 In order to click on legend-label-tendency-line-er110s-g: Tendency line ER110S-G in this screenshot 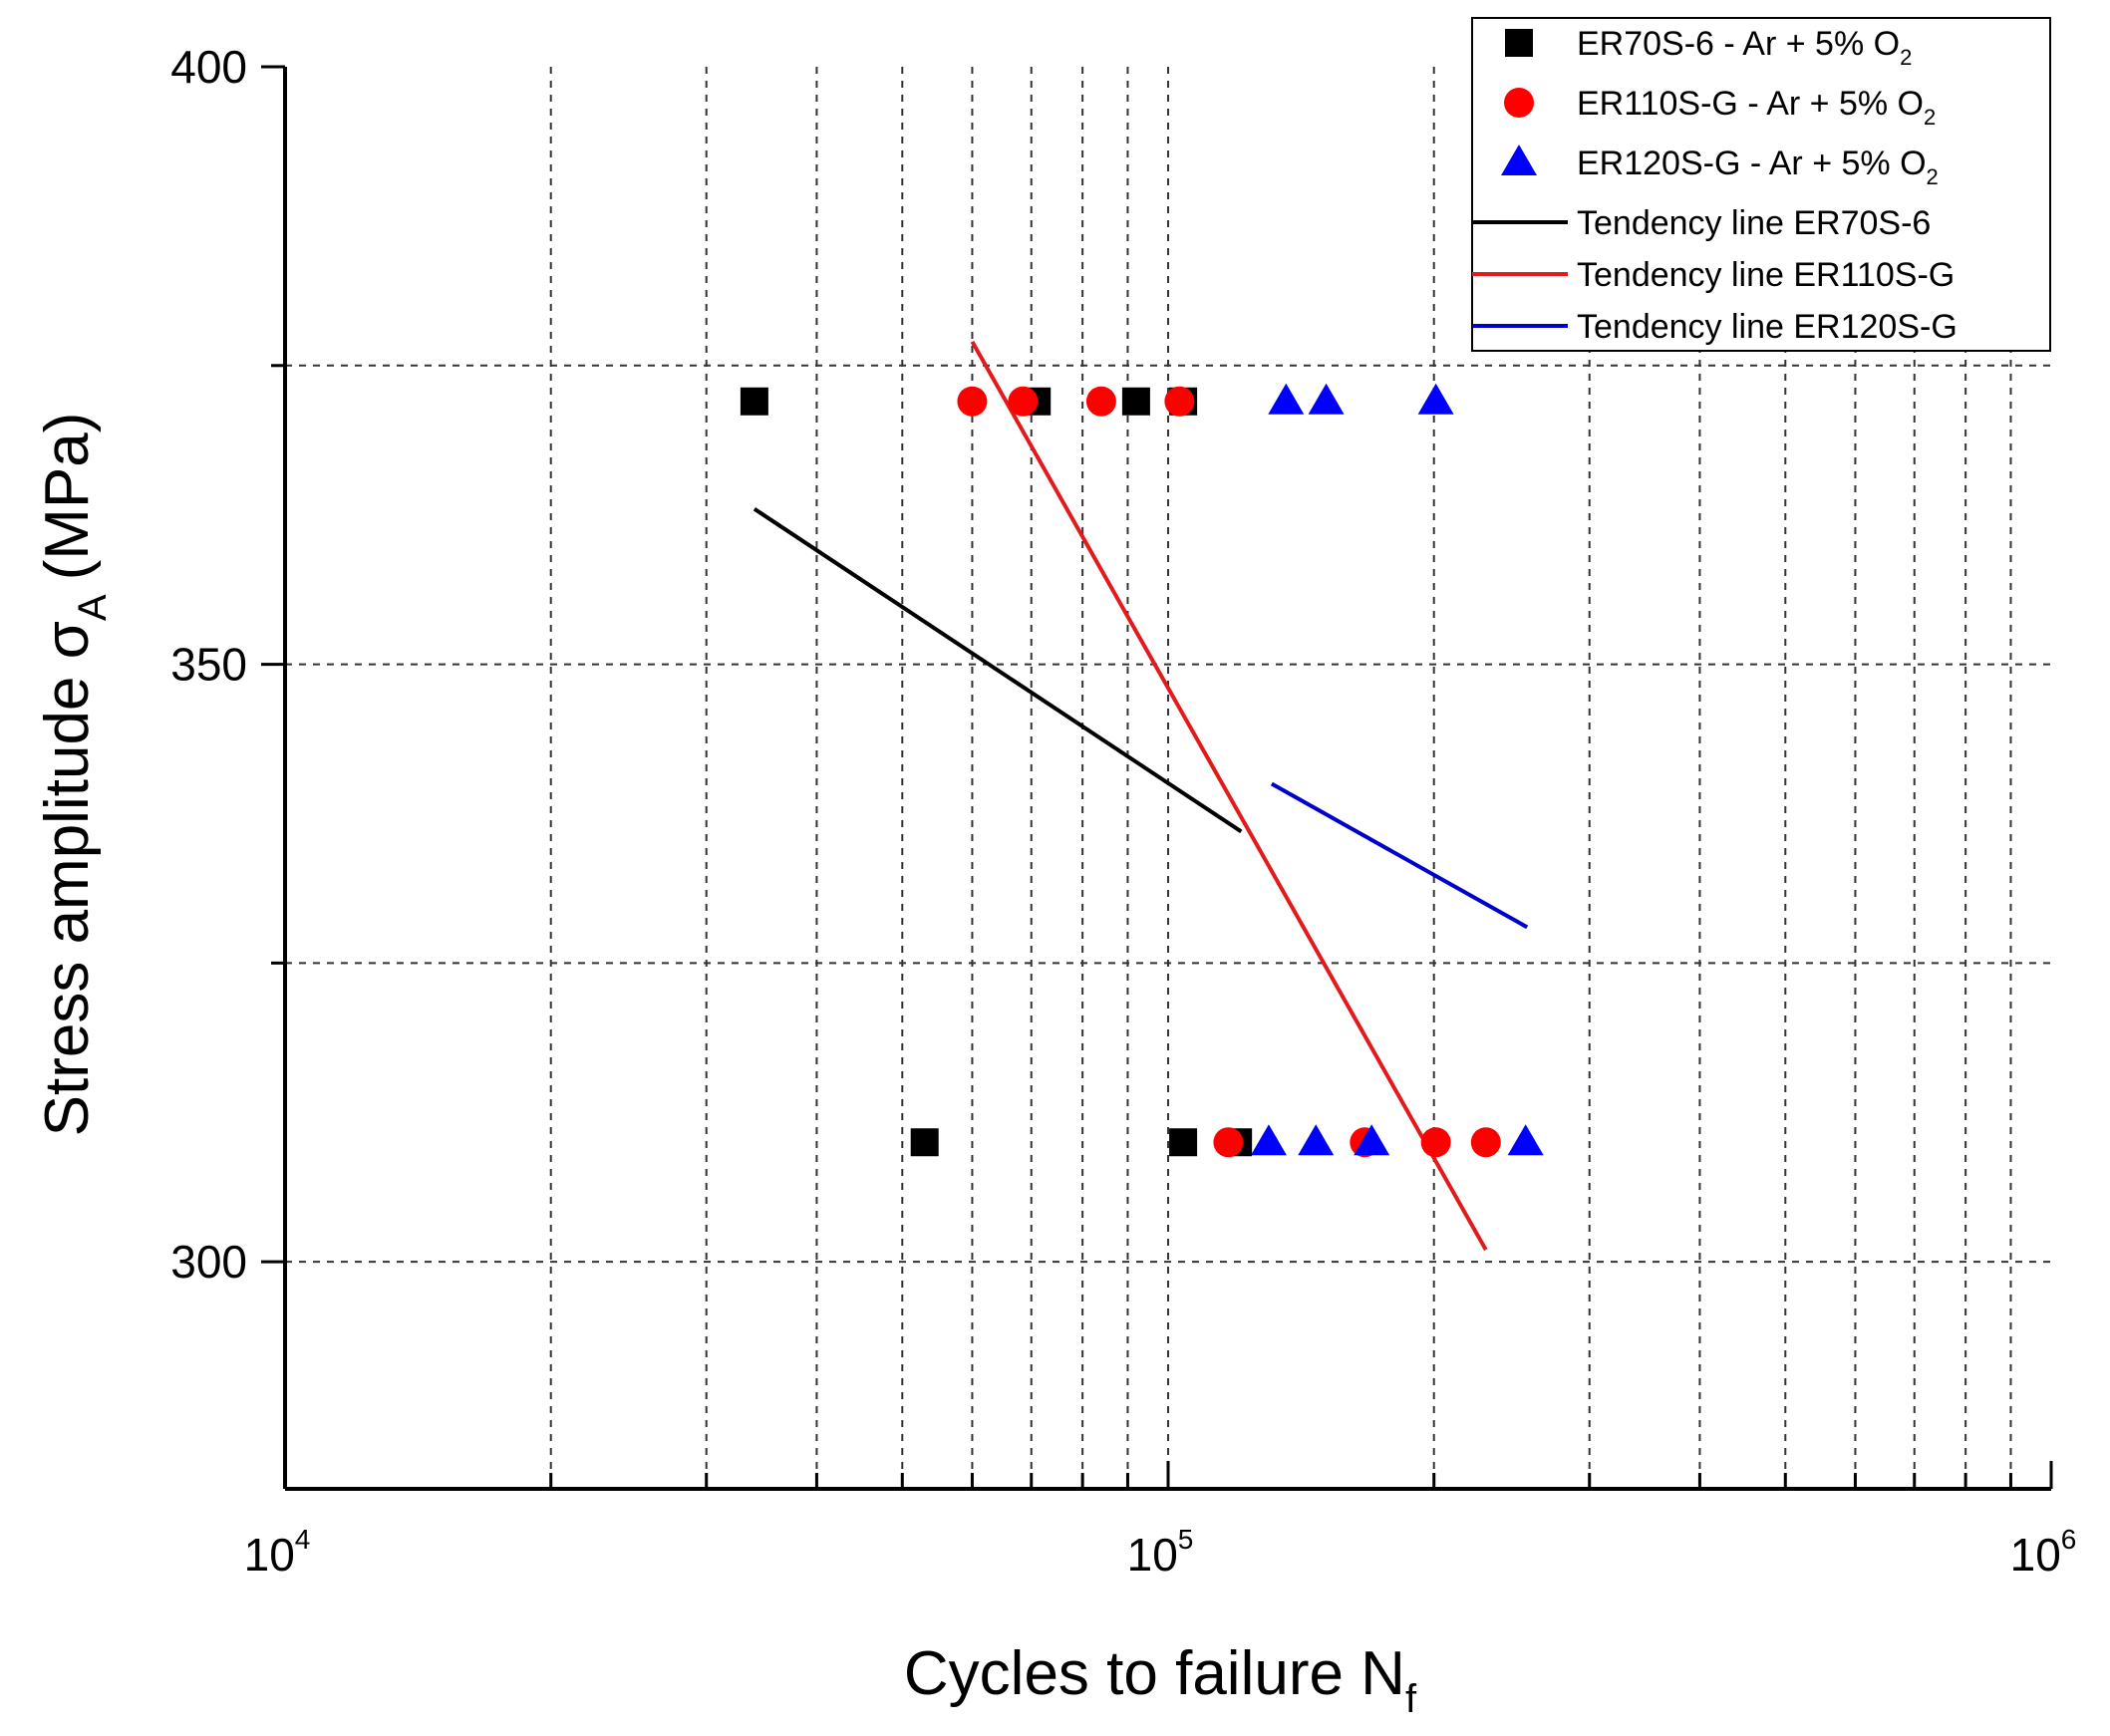, I will do `click(1766, 275)`.